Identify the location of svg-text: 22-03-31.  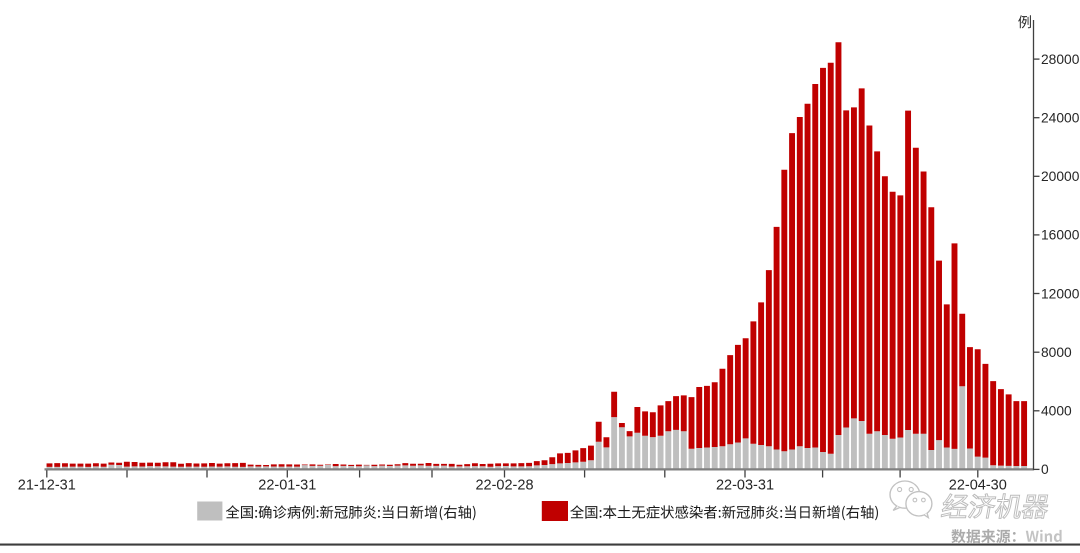
(745, 486).